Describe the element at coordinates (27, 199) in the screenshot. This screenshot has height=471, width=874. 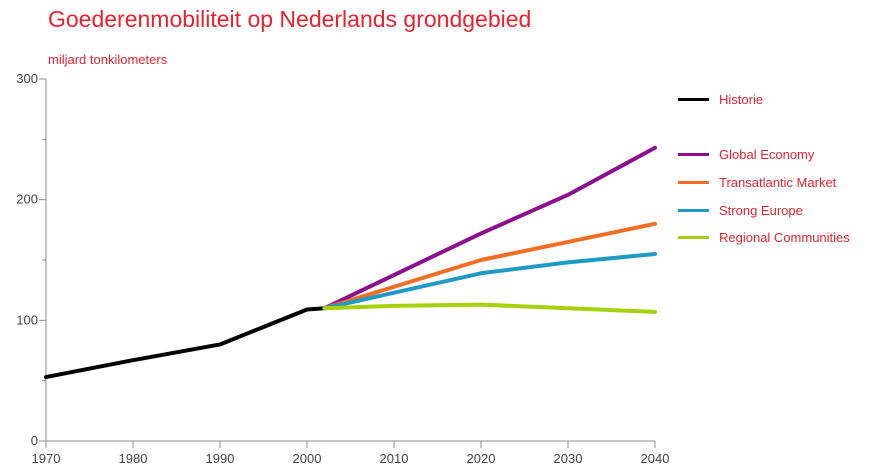
I see `y-tick-label: 200` at that location.